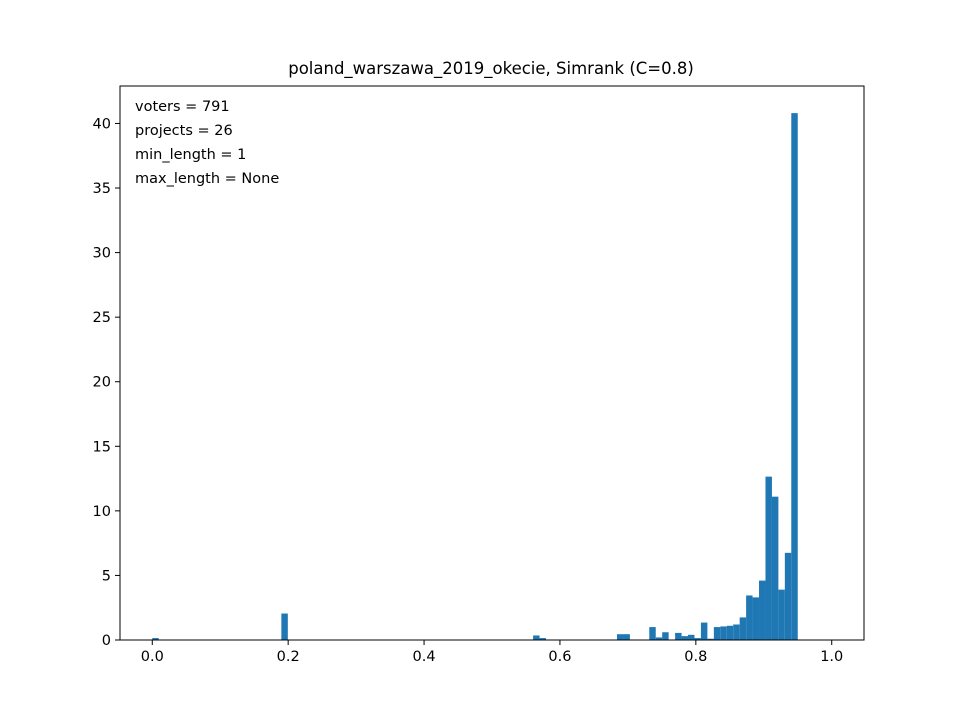  Describe the element at coordinates (152, 657) in the screenshot. I see `x-tick-label: 0.0` at that location.